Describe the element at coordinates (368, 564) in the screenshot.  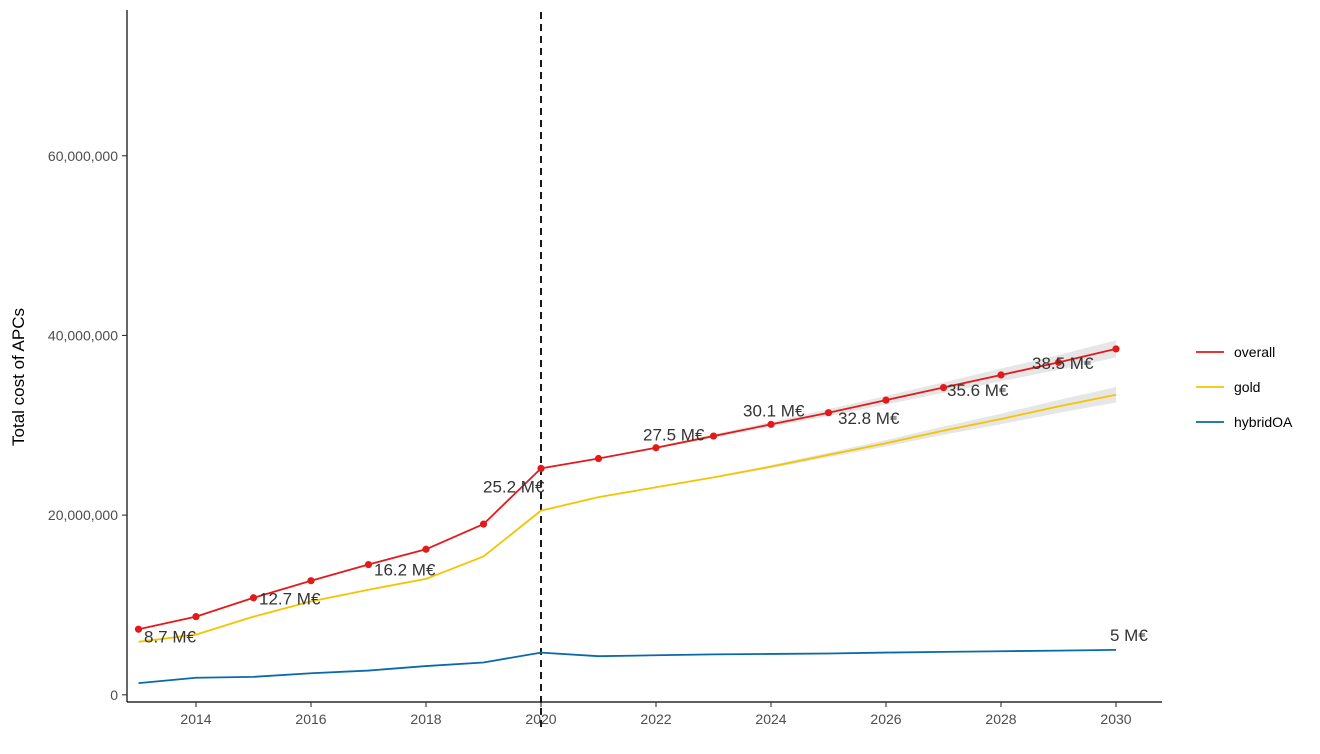
I see `point-overall-2017` at that location.